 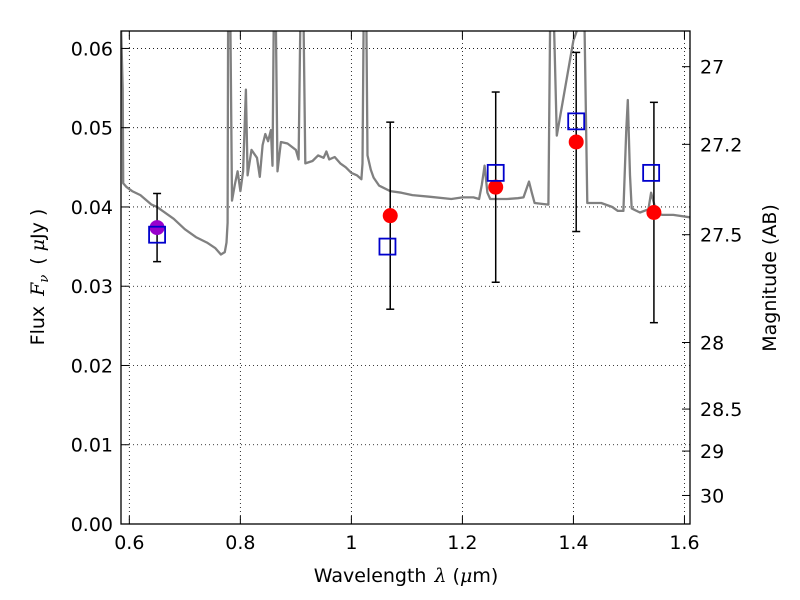 What do you see at coordinates (92, 525) in the screenshot?
I see `y-tick-label: 0.00` at bounding box center [92, 525].